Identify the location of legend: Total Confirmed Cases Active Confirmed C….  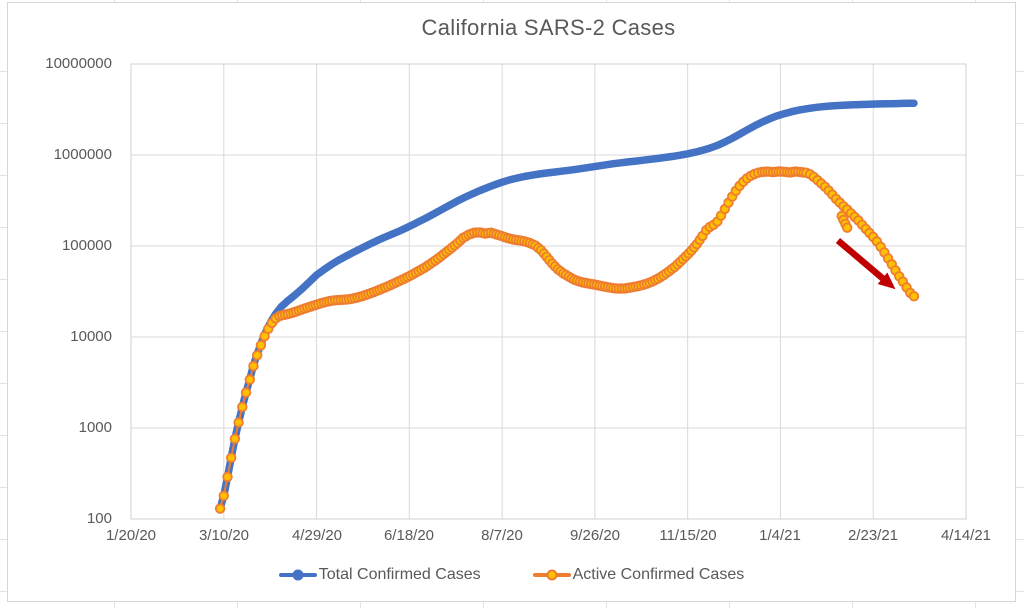
(511, 575).